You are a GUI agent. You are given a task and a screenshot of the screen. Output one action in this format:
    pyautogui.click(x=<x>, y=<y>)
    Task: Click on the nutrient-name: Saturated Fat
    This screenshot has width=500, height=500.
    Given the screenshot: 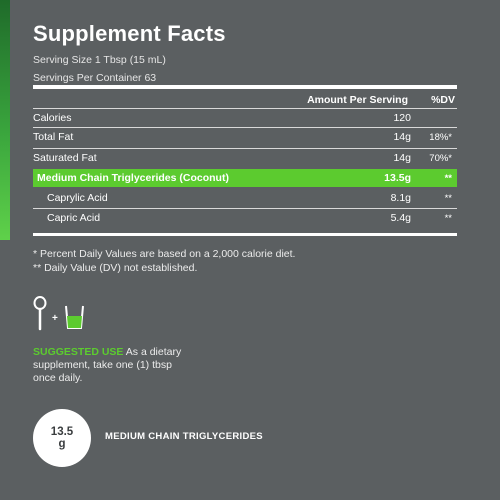 What is the action you would take?
    pyautogui.click(x=65, y=158)
    